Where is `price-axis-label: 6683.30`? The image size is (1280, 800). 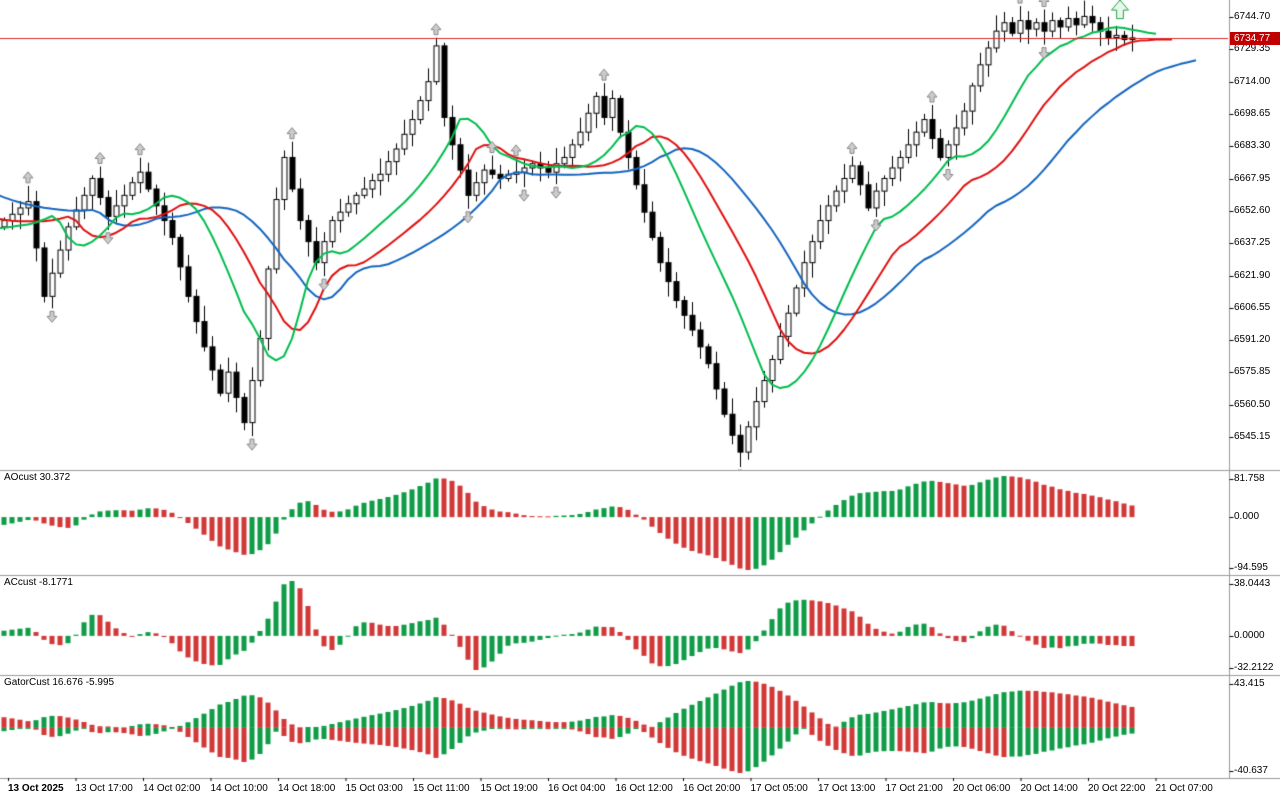
price-axis-label: 6683.30 is located at coordinates (1252, 146).